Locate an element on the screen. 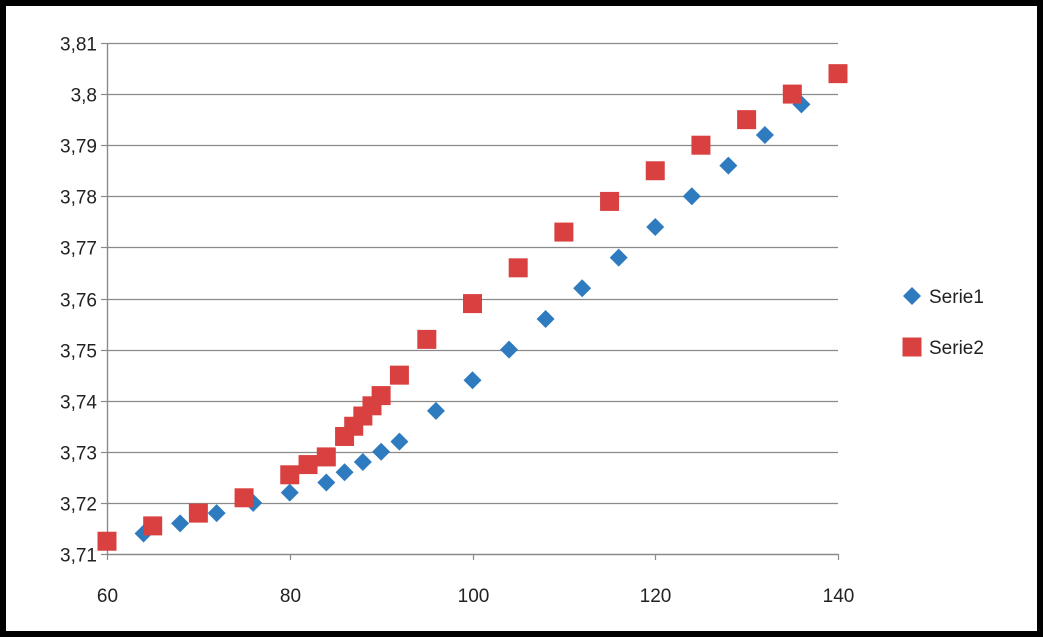 This screenshot has height=637, width=1043. y-tick-label: 3,78 is located at coordinates (78, 198).